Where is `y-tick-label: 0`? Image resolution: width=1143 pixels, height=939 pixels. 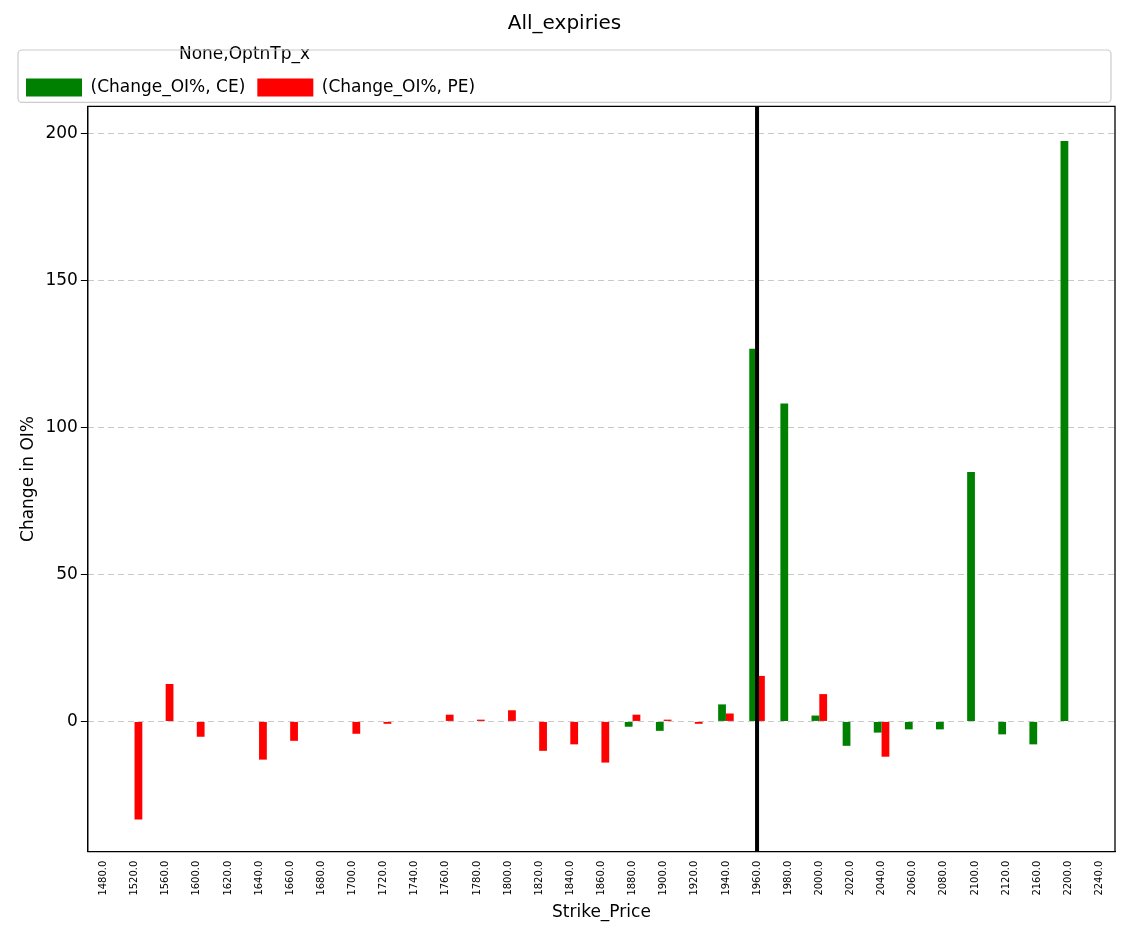 y-tick-label: 0 is located at coordinates (72, 719).